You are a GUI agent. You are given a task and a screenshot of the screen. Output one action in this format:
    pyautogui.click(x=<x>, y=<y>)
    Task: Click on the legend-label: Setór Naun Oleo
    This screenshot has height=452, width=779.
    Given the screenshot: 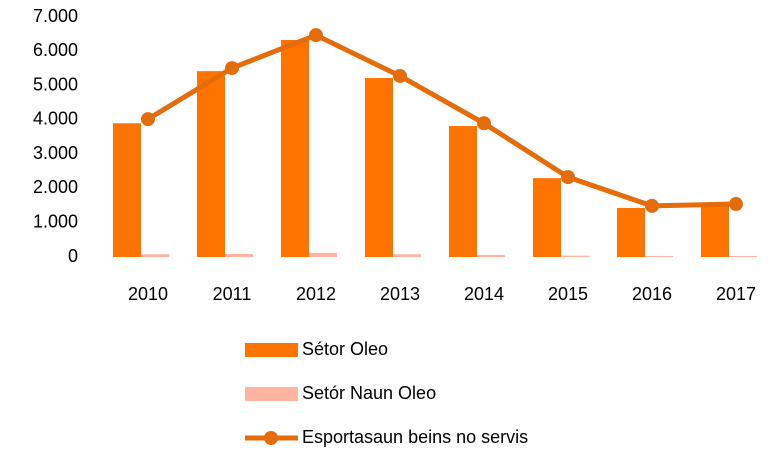 What is the action you would take?
    pyautogui.click(x=369, y=393)
    